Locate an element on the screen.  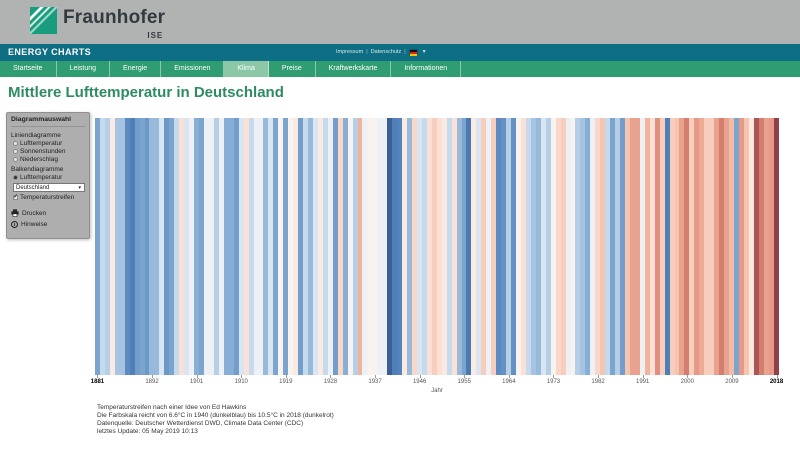
axis-tick-label-1881: 1881 is located at coordinates (97, 382).